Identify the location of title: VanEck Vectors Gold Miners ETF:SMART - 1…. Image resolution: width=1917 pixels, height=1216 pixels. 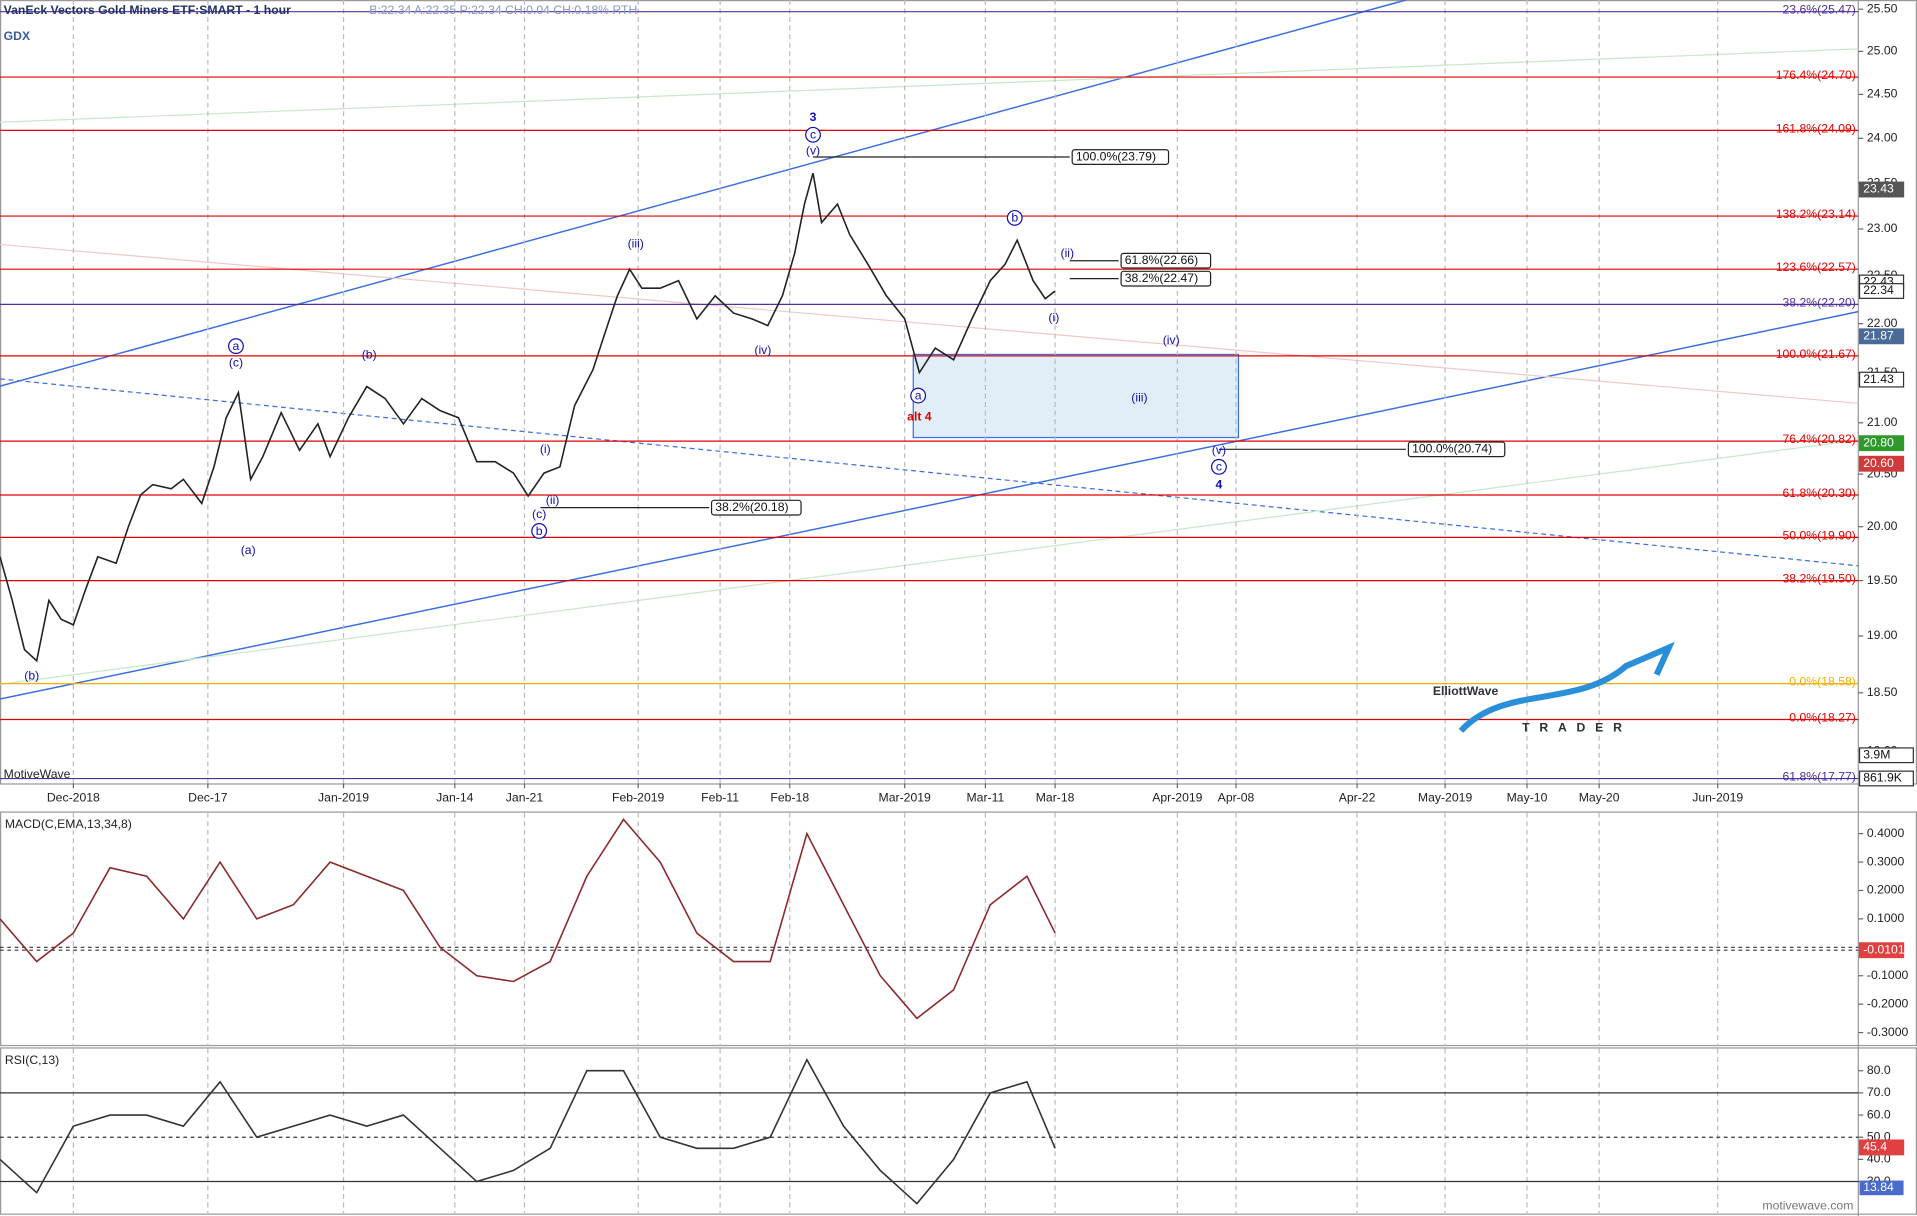
(147, 10).